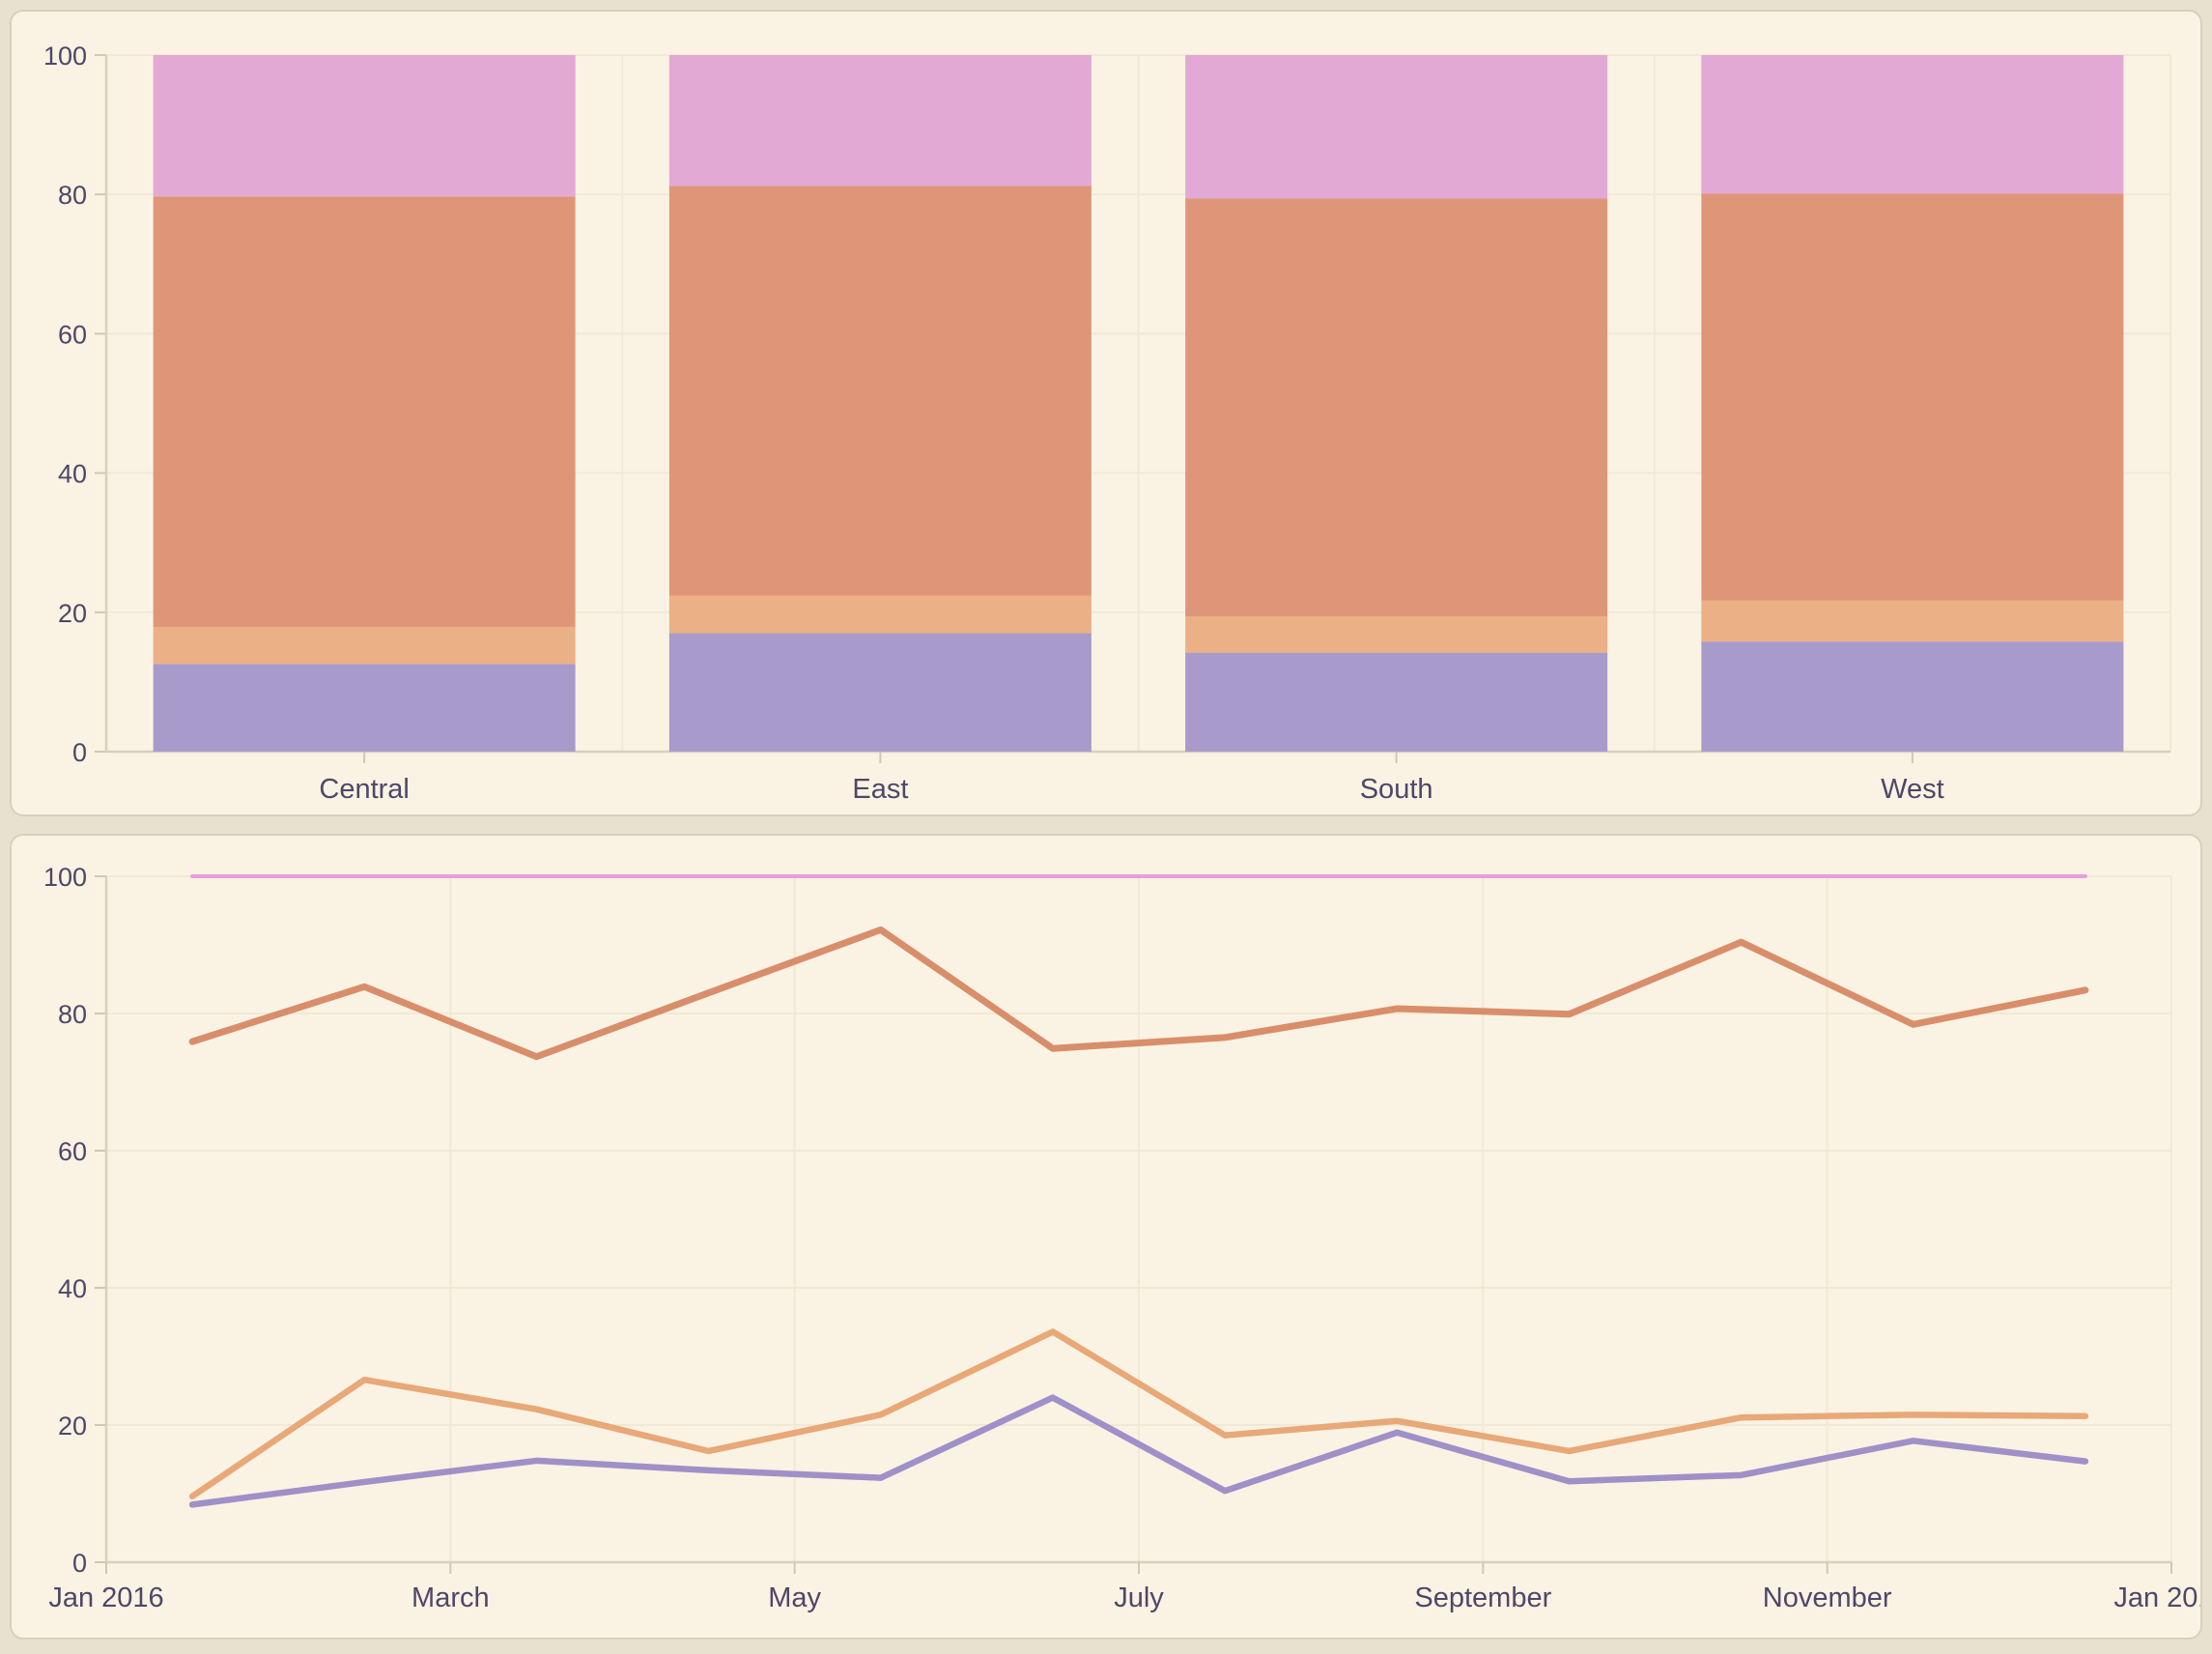 This screenshot has width=2212, height=1654. I want to click on line-purple, so click(1138, 1451).